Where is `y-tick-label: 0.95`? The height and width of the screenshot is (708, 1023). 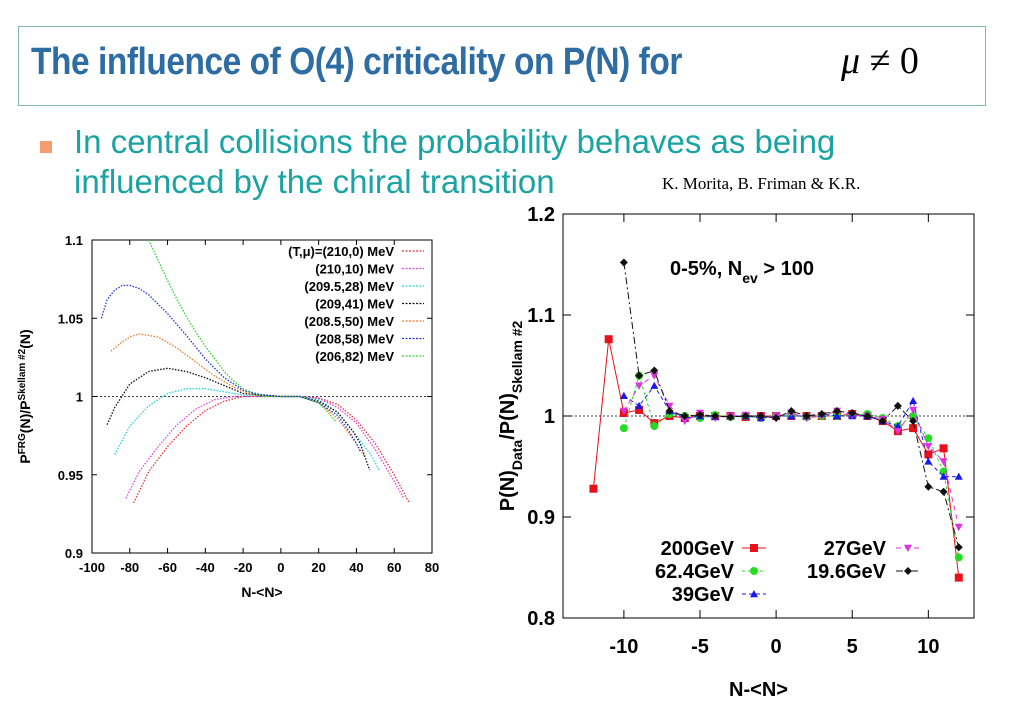 y-tick-label: 0.95 is located at coordinates (70, 475).